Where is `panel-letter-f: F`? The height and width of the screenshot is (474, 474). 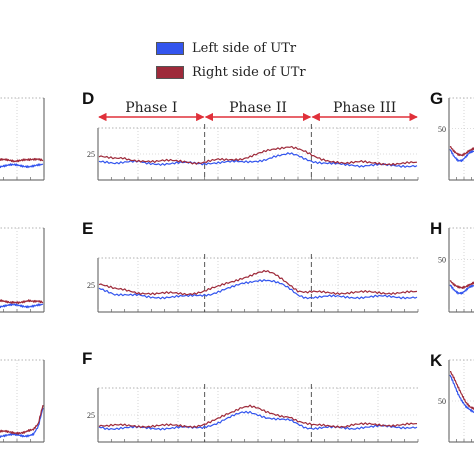 panel-letter-f: F is located at coordinates (87, 358).